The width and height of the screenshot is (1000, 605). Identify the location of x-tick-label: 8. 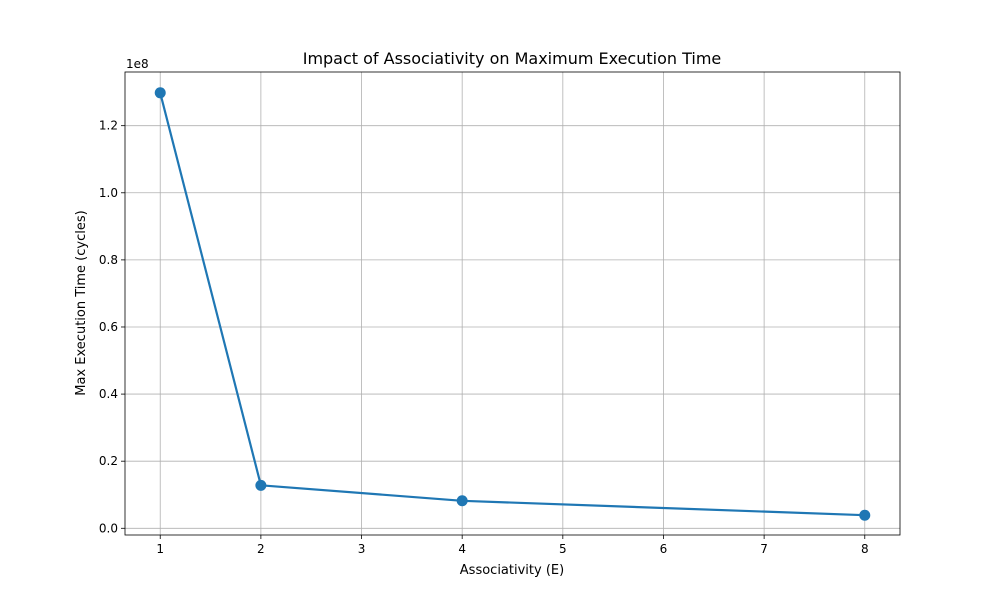
(865, 549).